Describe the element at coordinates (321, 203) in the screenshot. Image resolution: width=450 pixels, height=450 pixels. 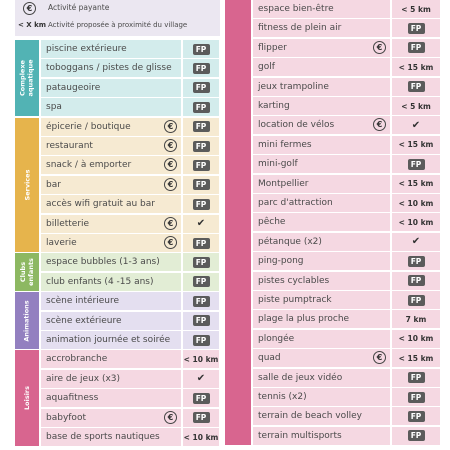
I see `activity-name: parc d'attraction` at that location.